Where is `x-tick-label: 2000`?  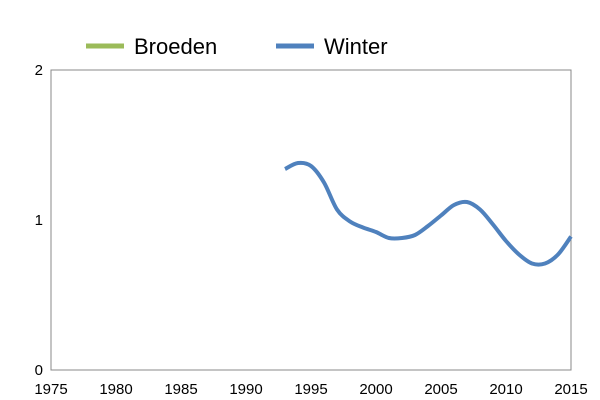
x-tick-label: 2000 is located at coordinates (375, 389).